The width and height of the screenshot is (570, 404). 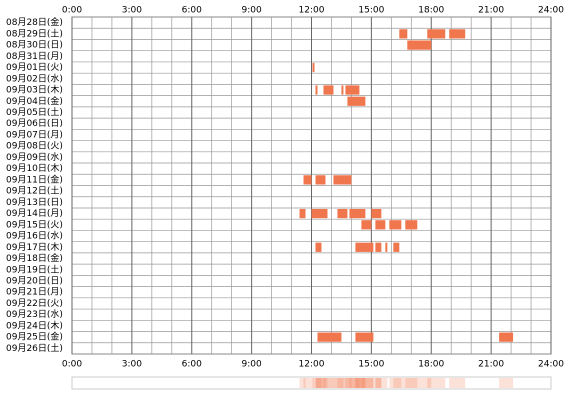 I want to click on row-label: 09月05日(土), so click(x=34, y=112).